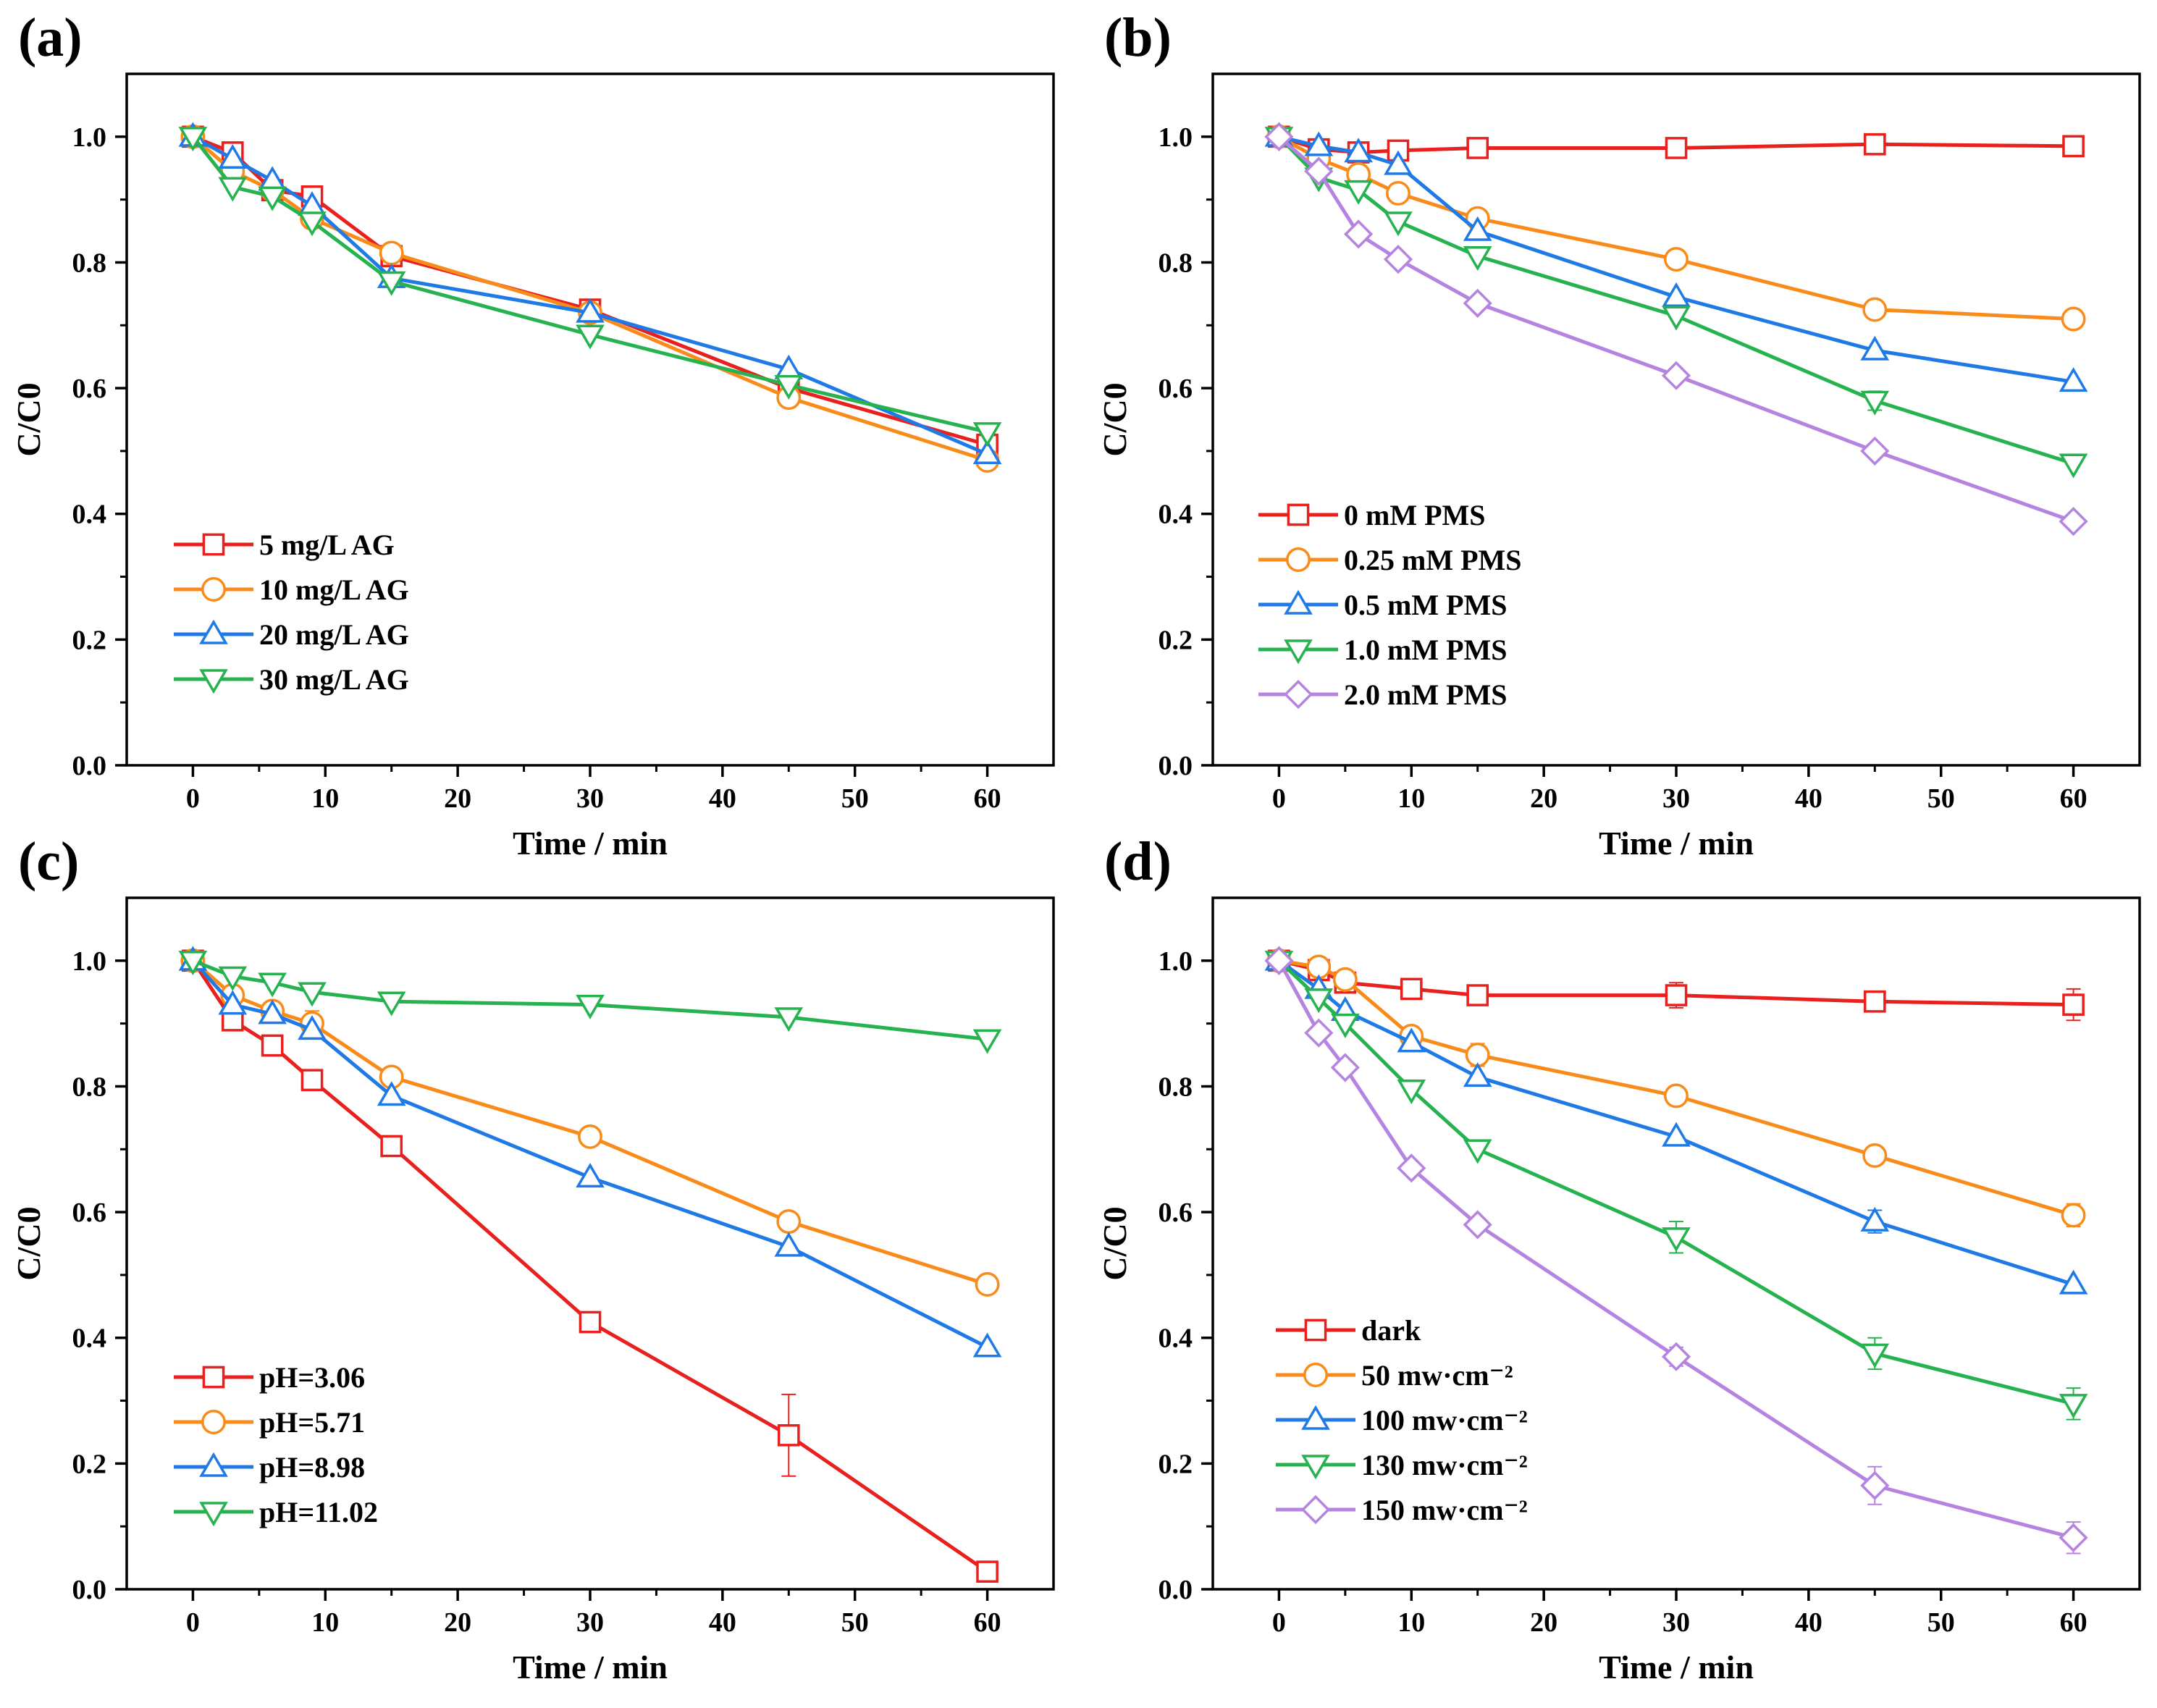 The height and width of the screenshot is (1708, 2157). What do you see at coordinates (590, 1667) in the screenshot?
I see `x-axis-title: Time / min` at bounding box center [590, 1667].